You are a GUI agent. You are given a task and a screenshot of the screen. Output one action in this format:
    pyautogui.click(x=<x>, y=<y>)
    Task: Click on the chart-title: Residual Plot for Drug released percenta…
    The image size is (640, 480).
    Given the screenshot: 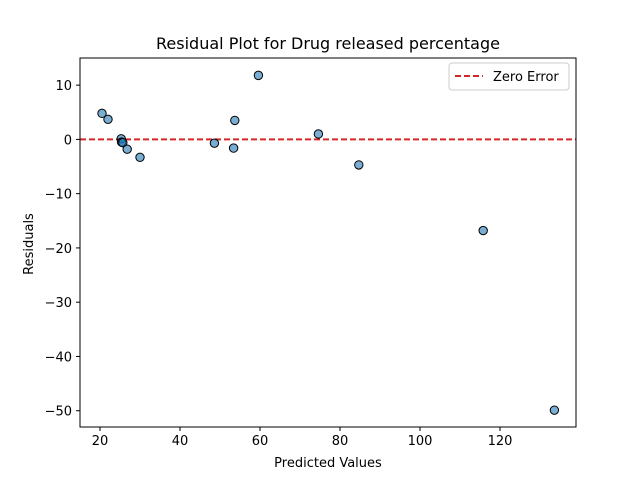 What is the action you would take?
    pyautogui.click(x=328, y=43)
    